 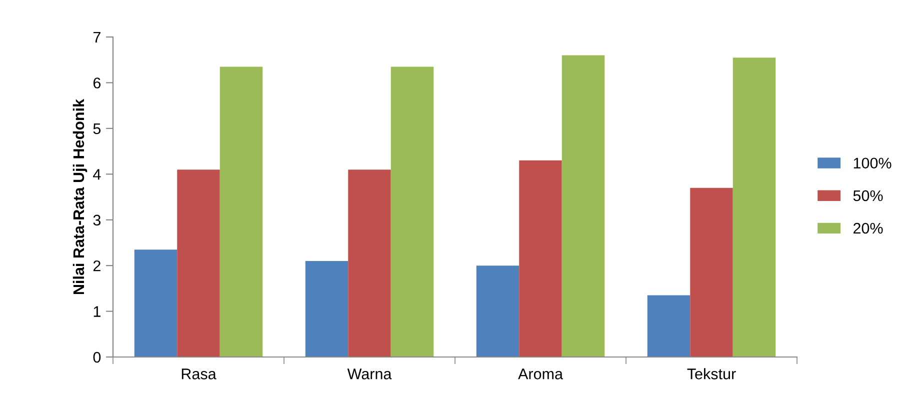 I want to click on legend-label: 20%, so click(x=868, y=228).